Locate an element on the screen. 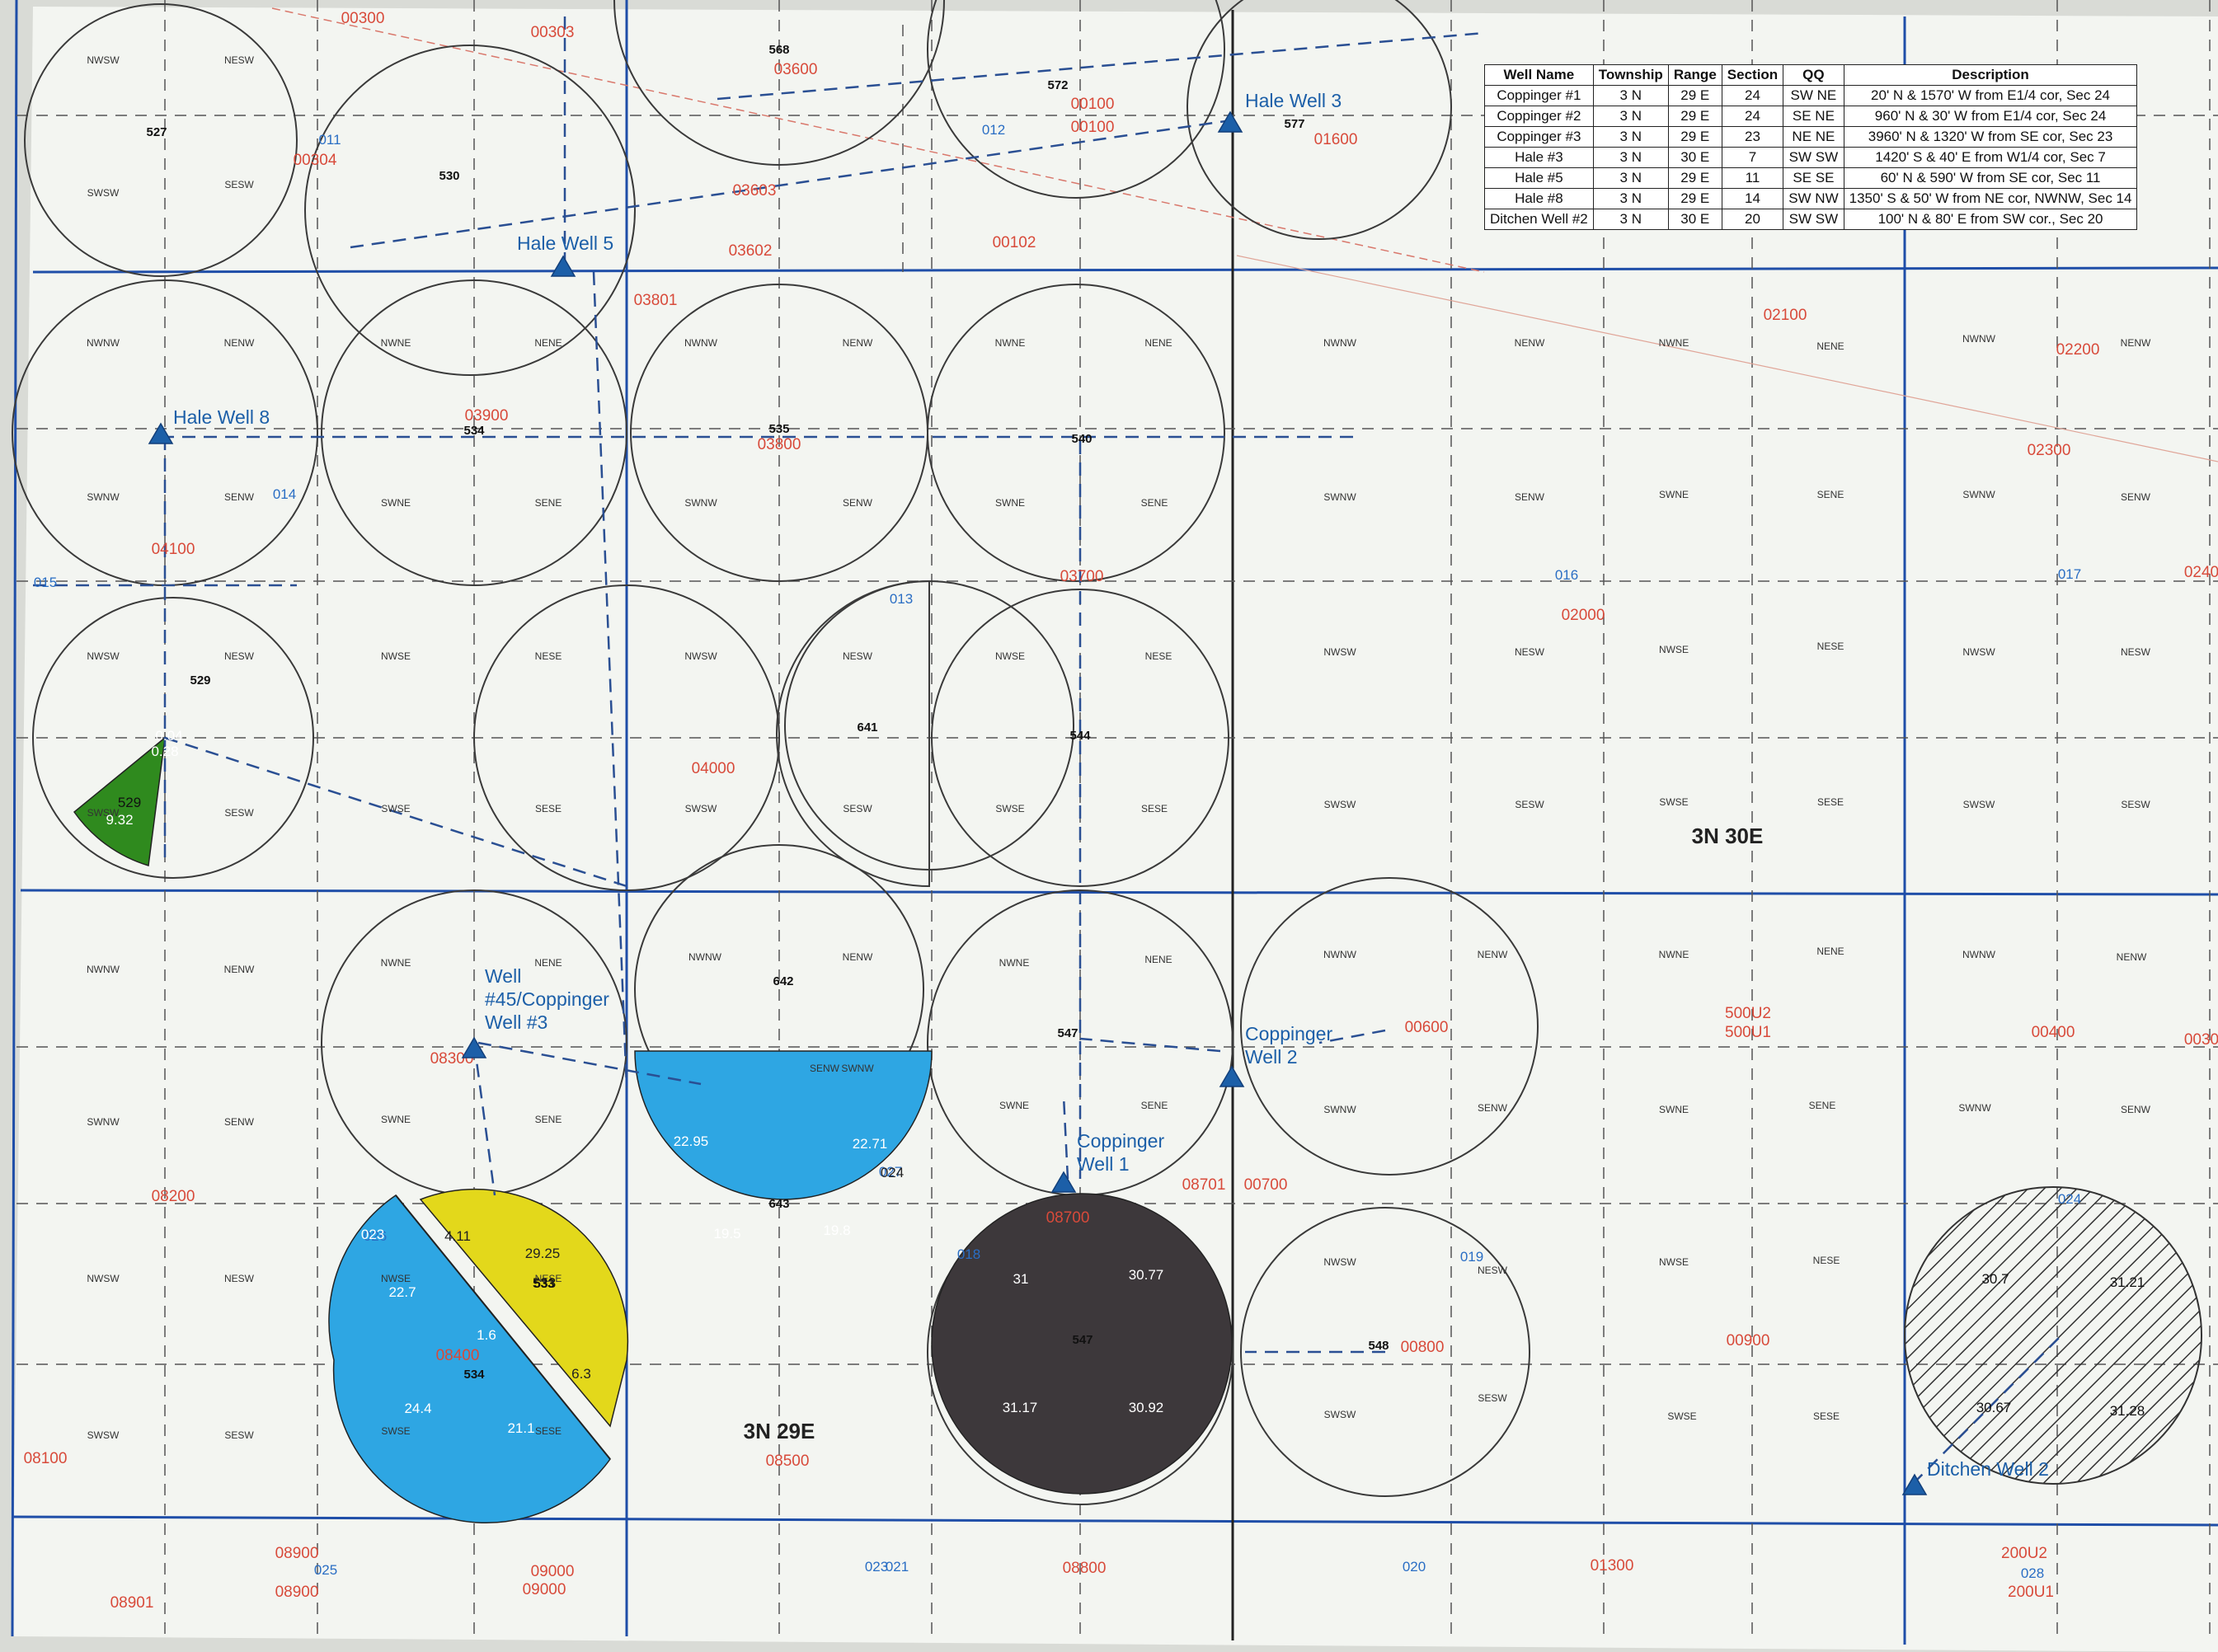  acreage-label: 30.67 is located at coordinates (1994, 1407).